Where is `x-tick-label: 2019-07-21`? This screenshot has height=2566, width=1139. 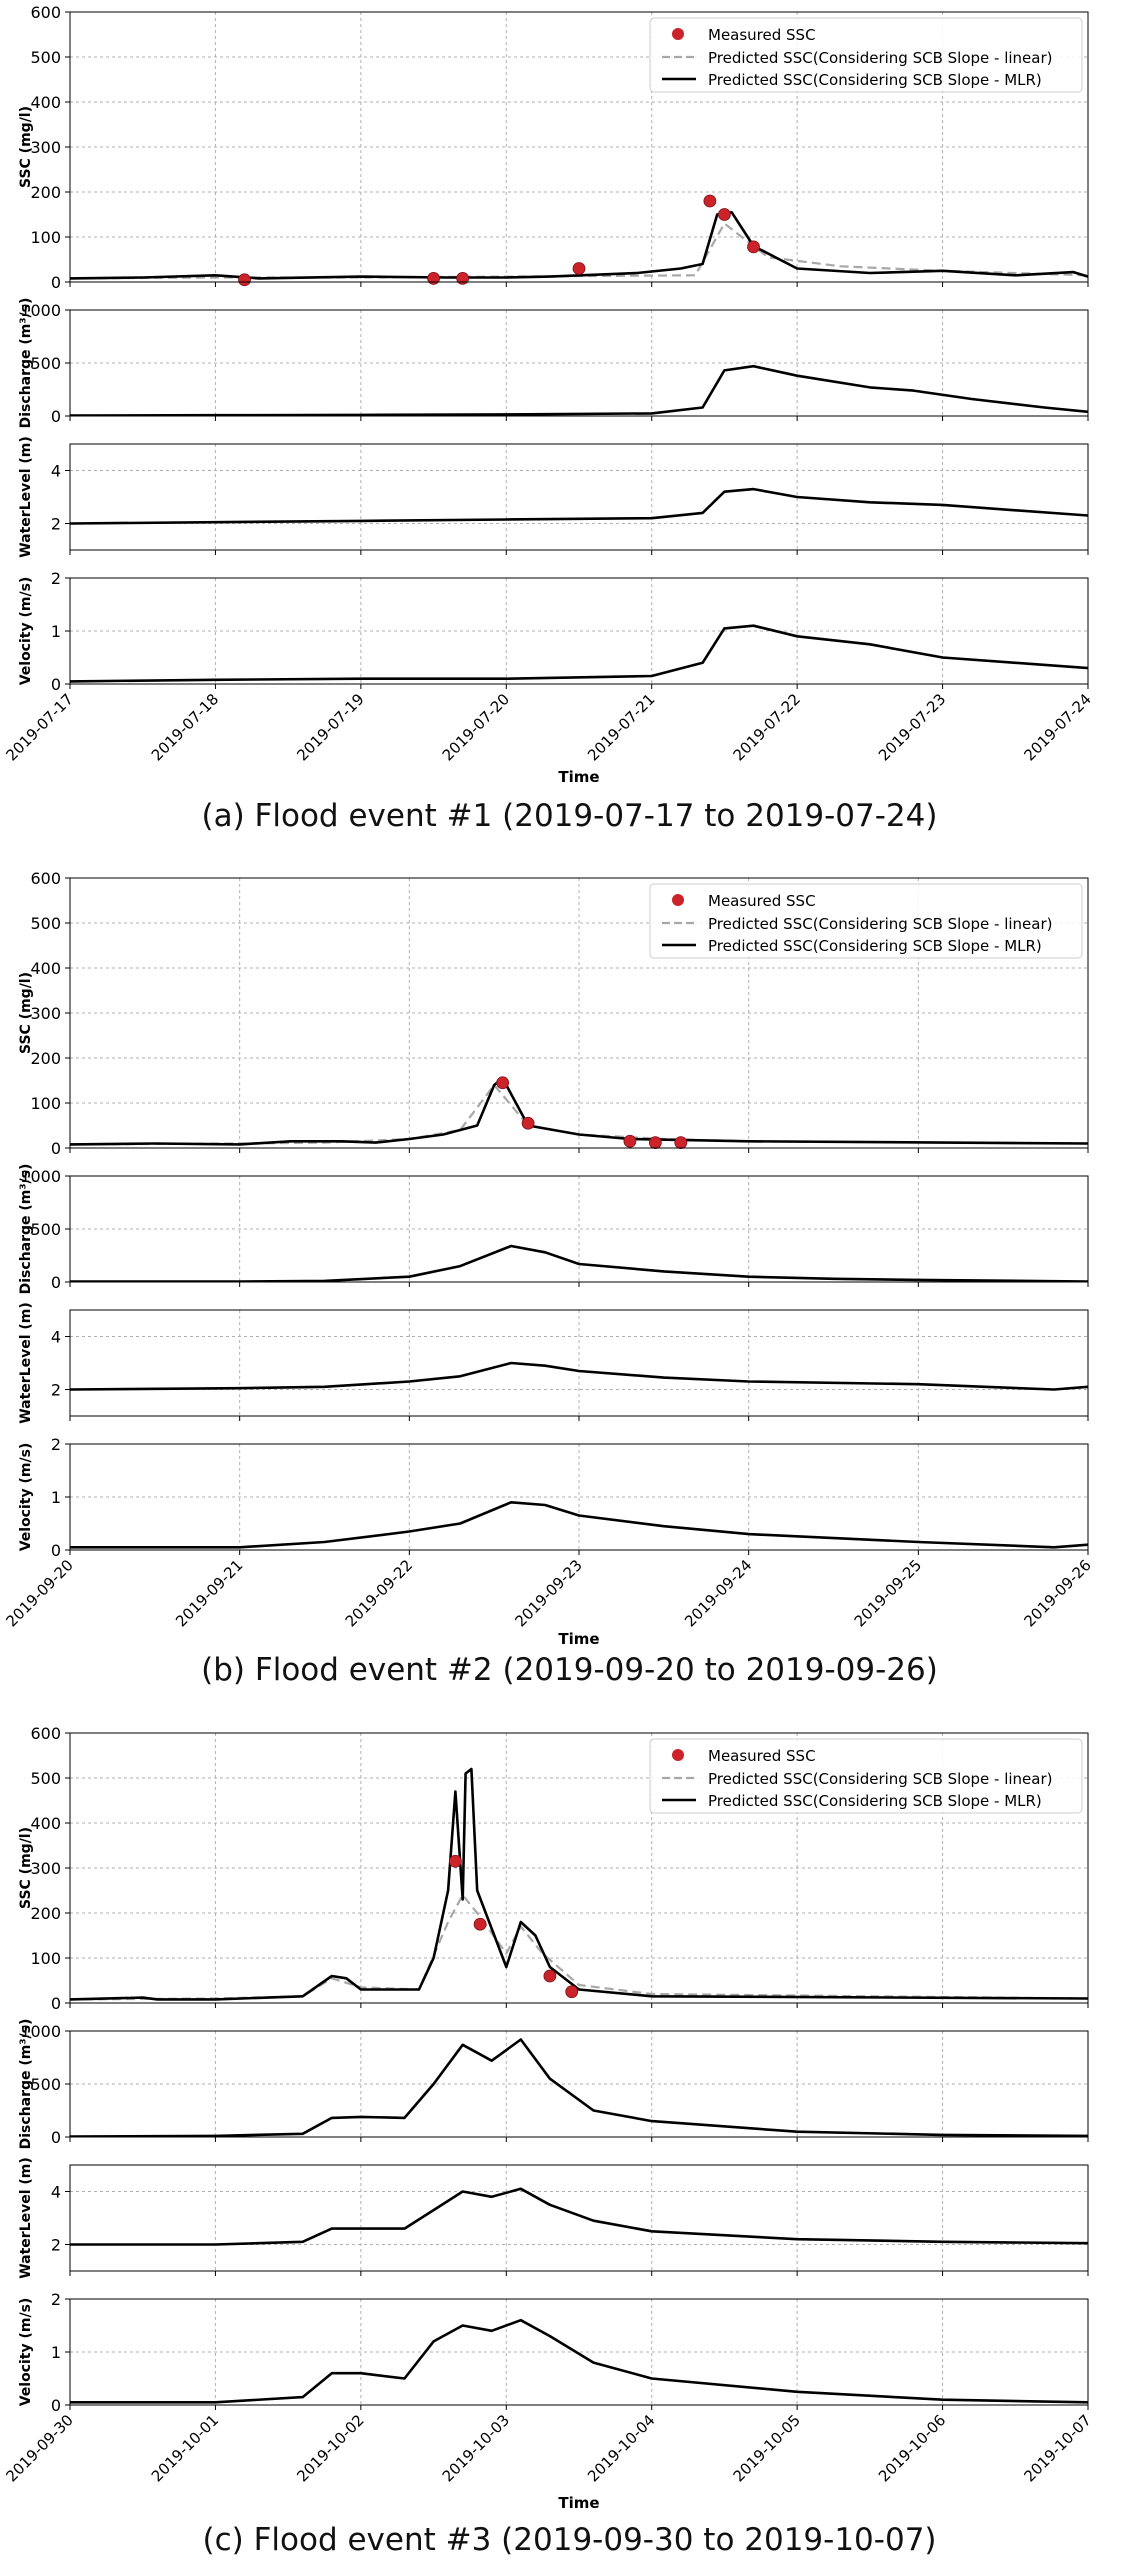
x-tick-label: 2019-07-21 is located at coordinates (621, 727).